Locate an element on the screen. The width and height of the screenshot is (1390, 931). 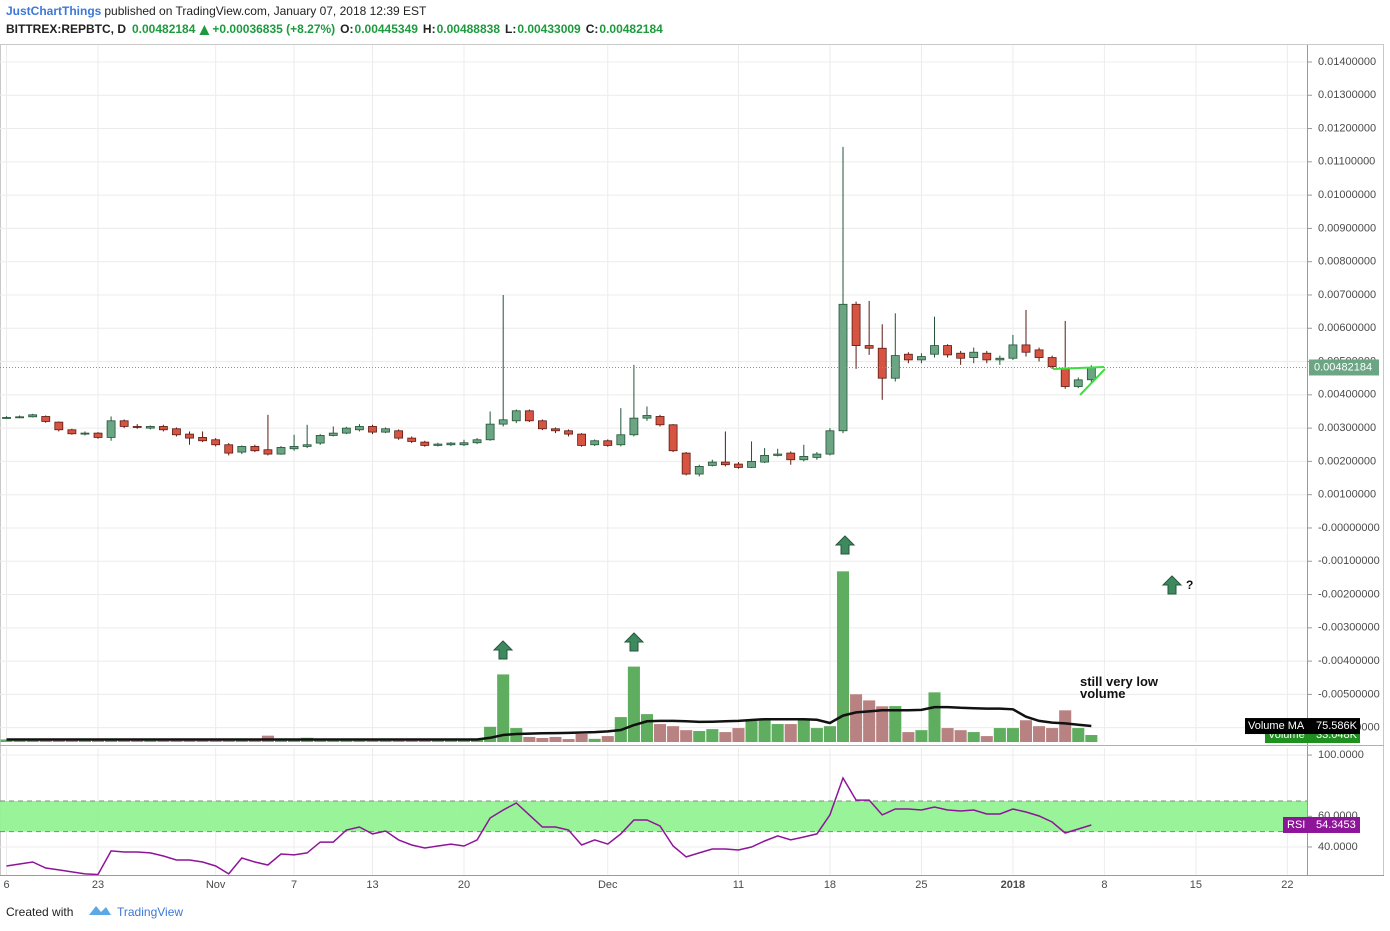
y-tick-label: 0.00800000 is located at coordinates (1347, 262).